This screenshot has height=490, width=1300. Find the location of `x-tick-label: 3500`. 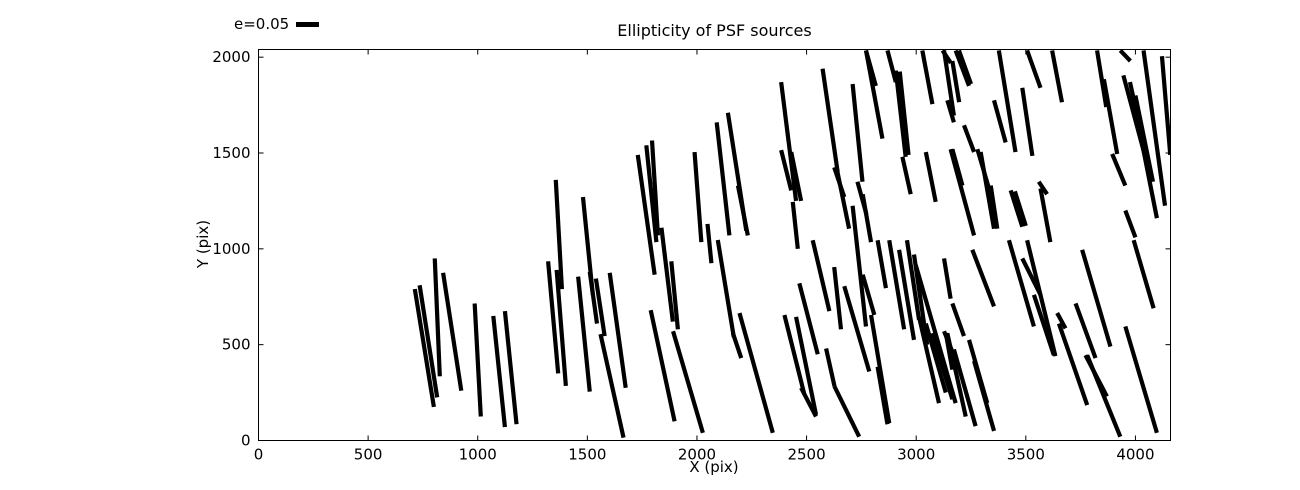

x-tick-label: 3500 is located at coordinates (1026, 455).